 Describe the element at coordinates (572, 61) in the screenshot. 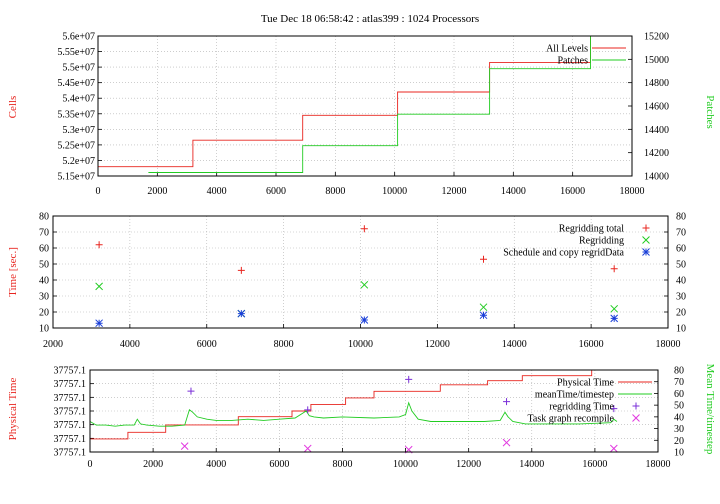

I see `legend-label: Patches` at that location.